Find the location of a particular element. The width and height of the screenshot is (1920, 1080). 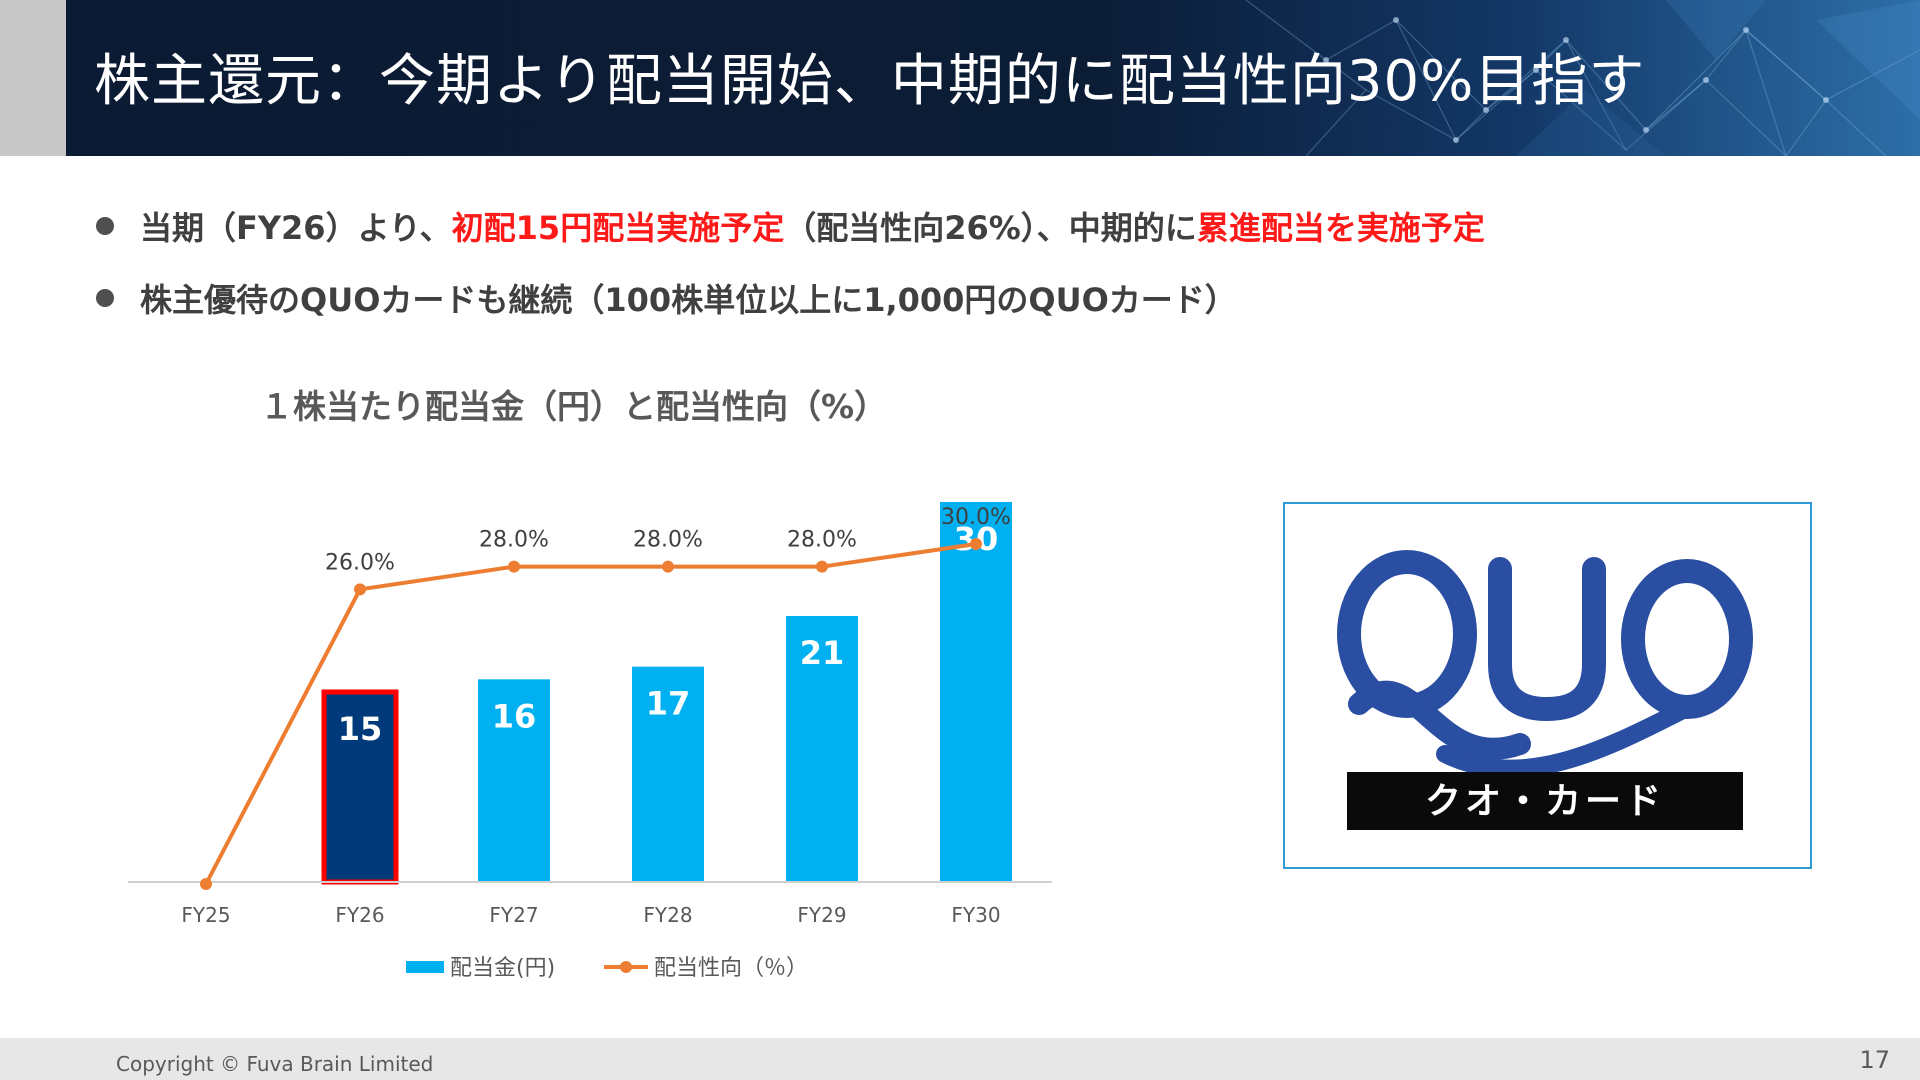

slide-footer: Copyright © Fuva Brain Limited 17 is located at coordinates (960, 1059).